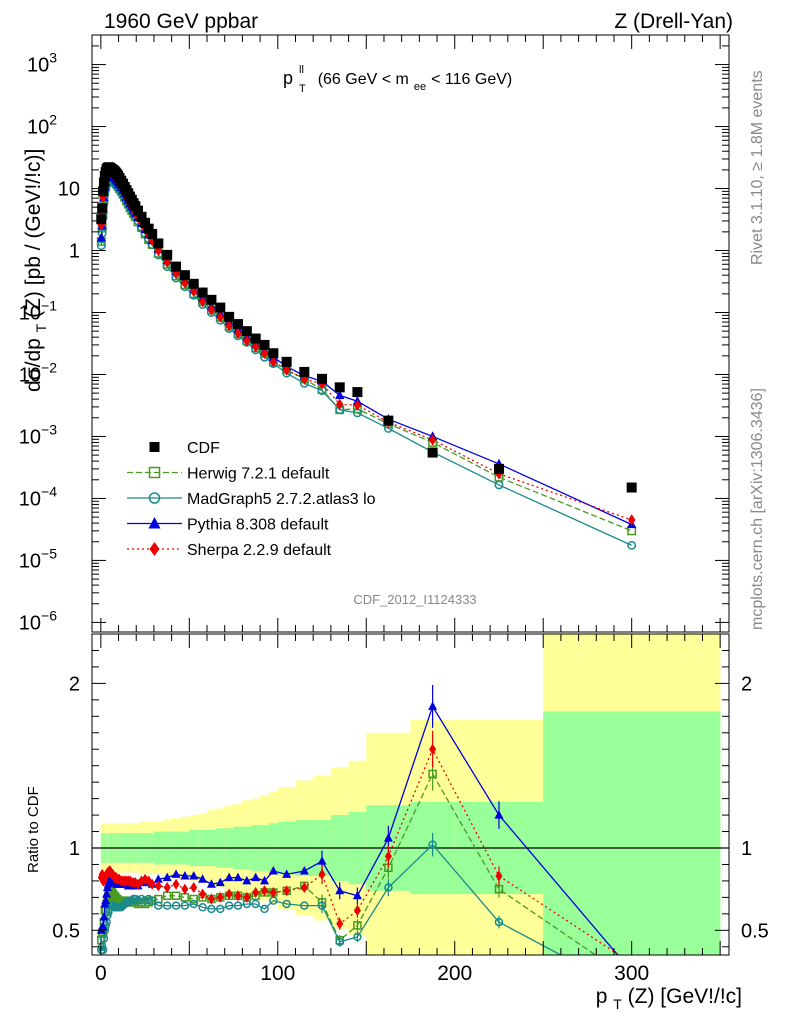 The image size is (786, 1024). Describe the element at coordinates (631, 973) in the screenshot. I see `x-tick-label: 300` at that location.